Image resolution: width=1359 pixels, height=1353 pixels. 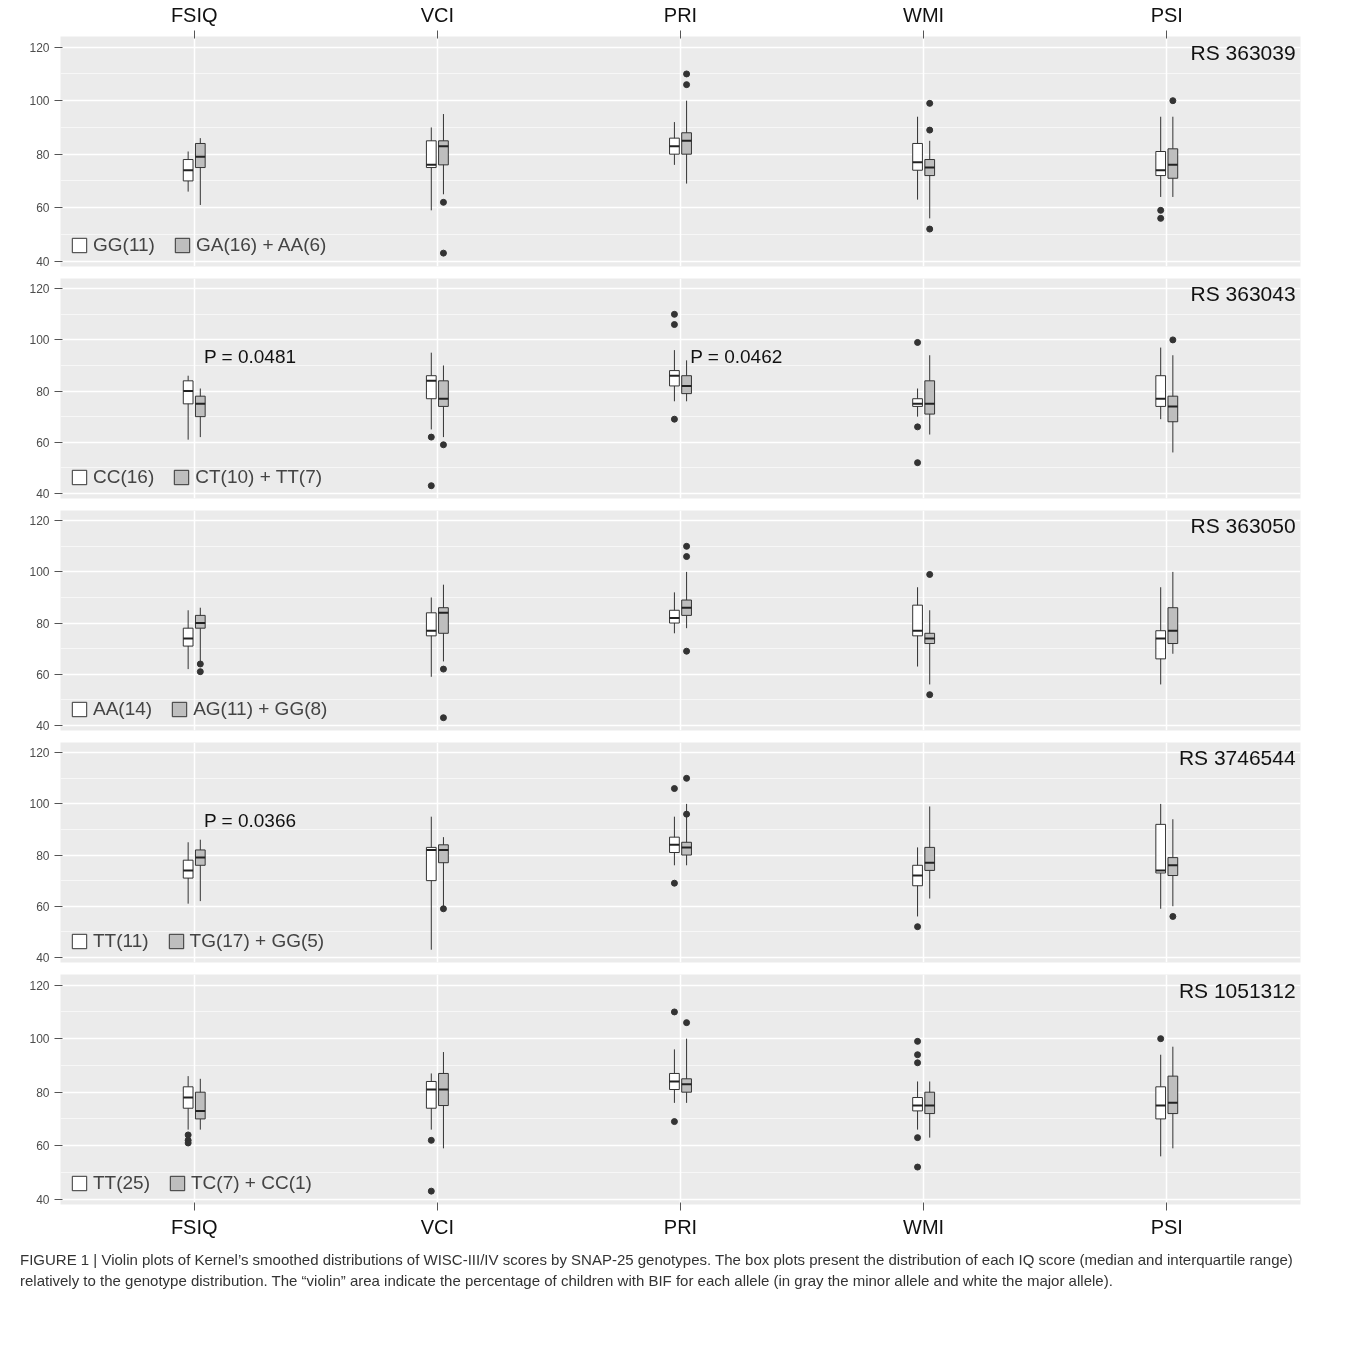 What do you see at coordinates (261, 245) in the screenshot?
I see `legend-label: GA(16) + AA(6)` at bounding box center [261, 245].